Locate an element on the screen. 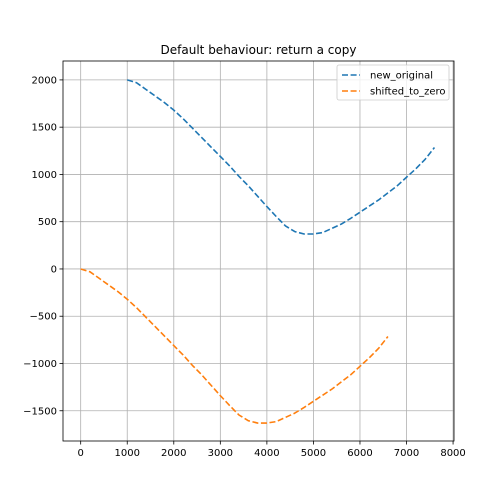 The height and width of the screenshot is (504, 504). x-tick-label: 8000 is located at coordinates (452, 453).